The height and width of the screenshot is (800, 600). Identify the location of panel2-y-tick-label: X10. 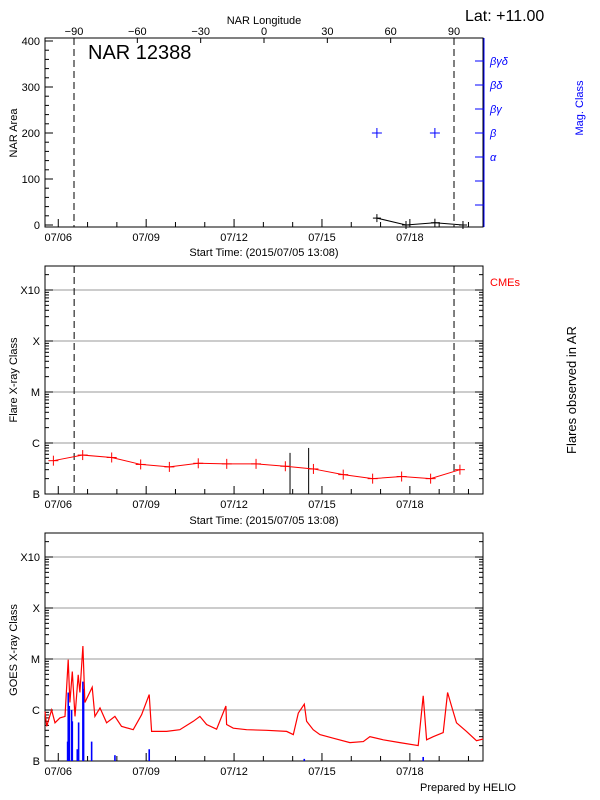
(30, 291).